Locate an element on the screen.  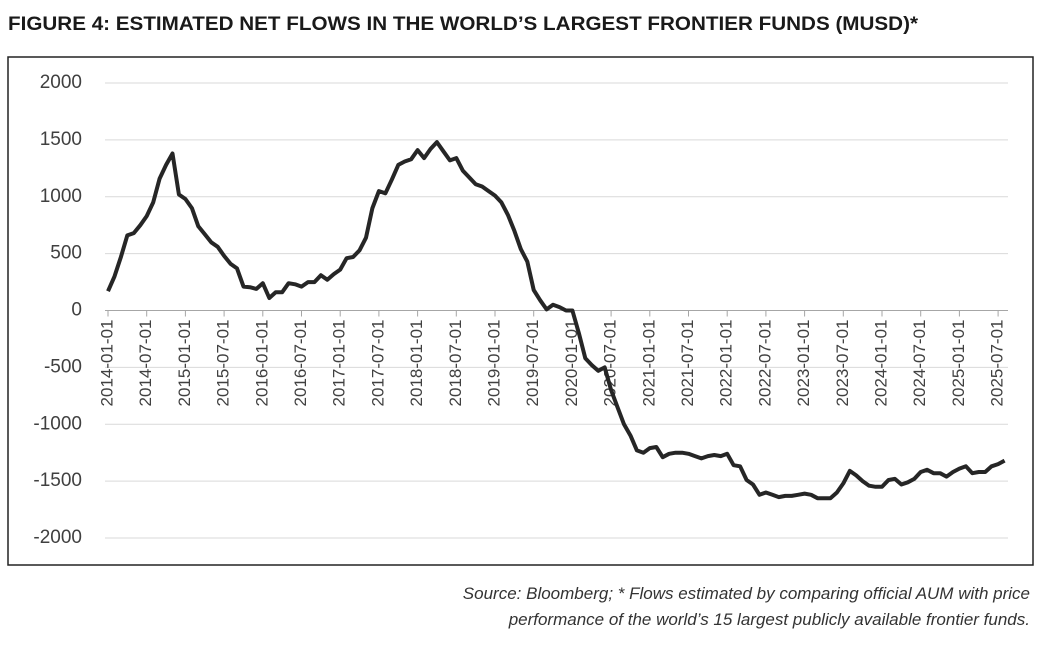
x-tick-label: 2025-07-01 is located at coordinates (997, 363).